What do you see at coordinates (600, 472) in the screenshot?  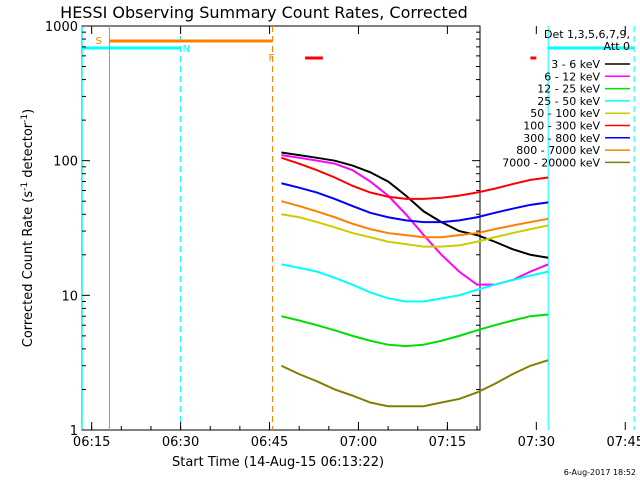 I see `footer-date: 6-Aug-2017 18:52` at bounding box center [600, 472].